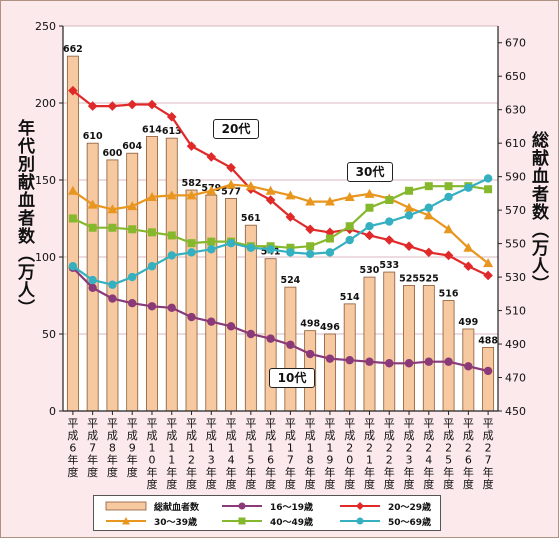 This screenshot has width=559, height=539. Describe the element at coordinates (151, 506) in the screenshot. I see `legend-item: 総献血者数` at that location.